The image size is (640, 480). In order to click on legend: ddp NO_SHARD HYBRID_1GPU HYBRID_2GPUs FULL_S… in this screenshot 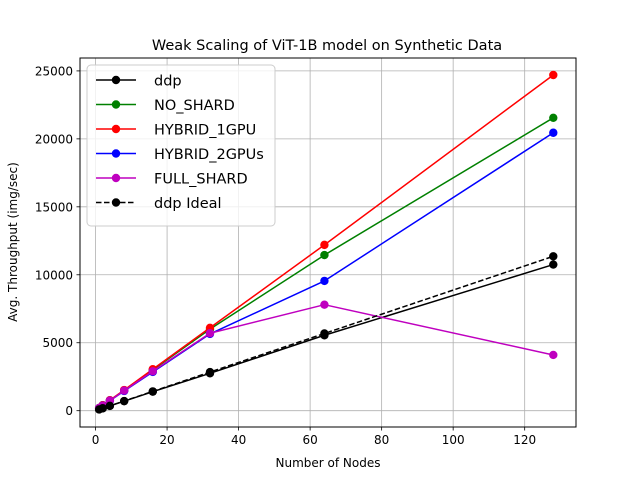, I will do `click(181, 145)`.